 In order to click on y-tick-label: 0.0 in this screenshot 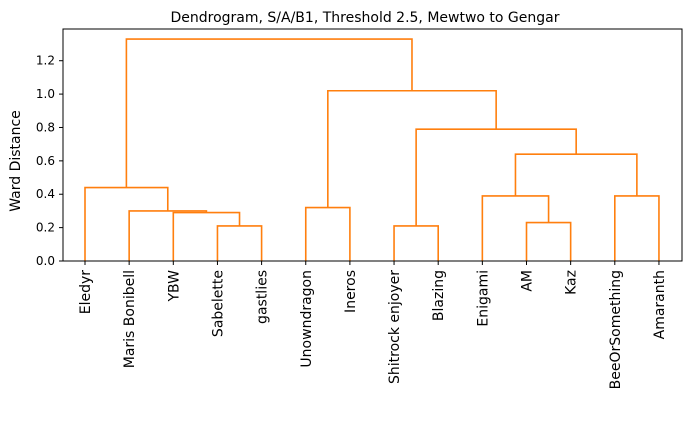, I will do `click(45, 261)`.